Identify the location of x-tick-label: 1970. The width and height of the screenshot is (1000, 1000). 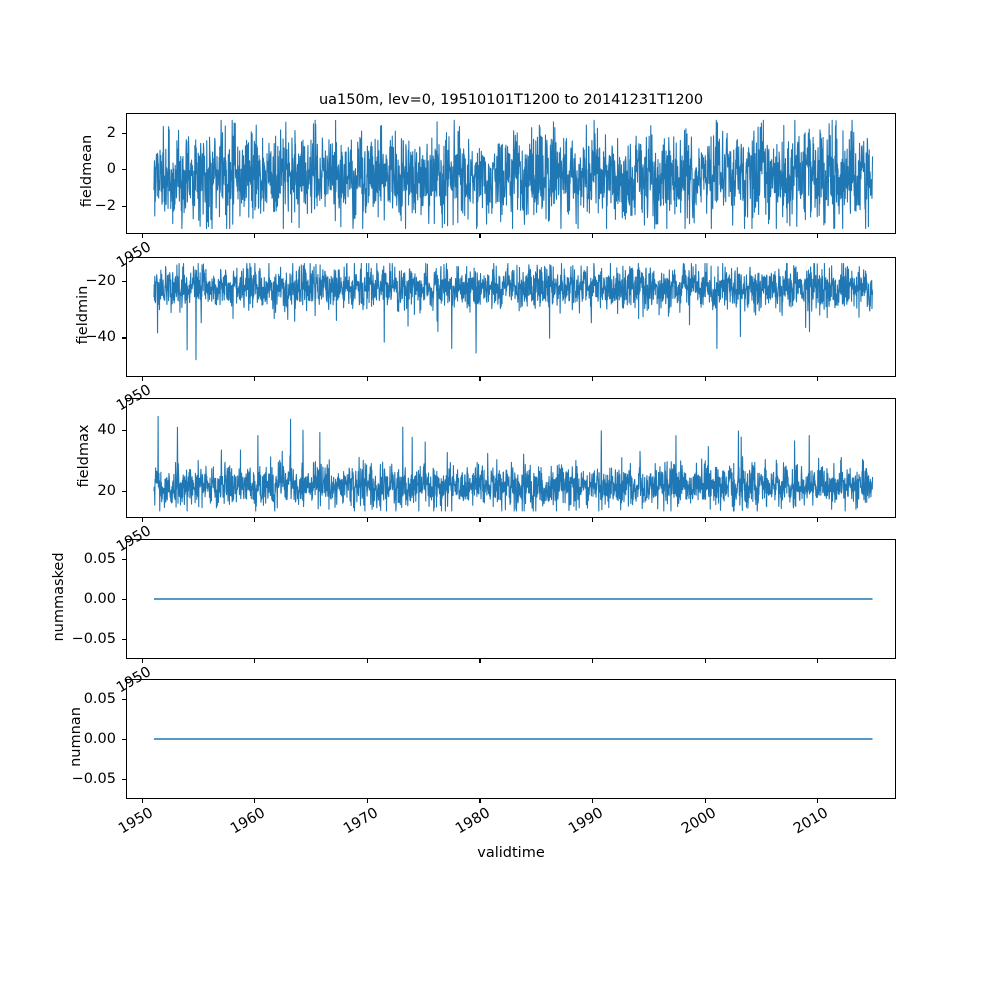
(360, 821).